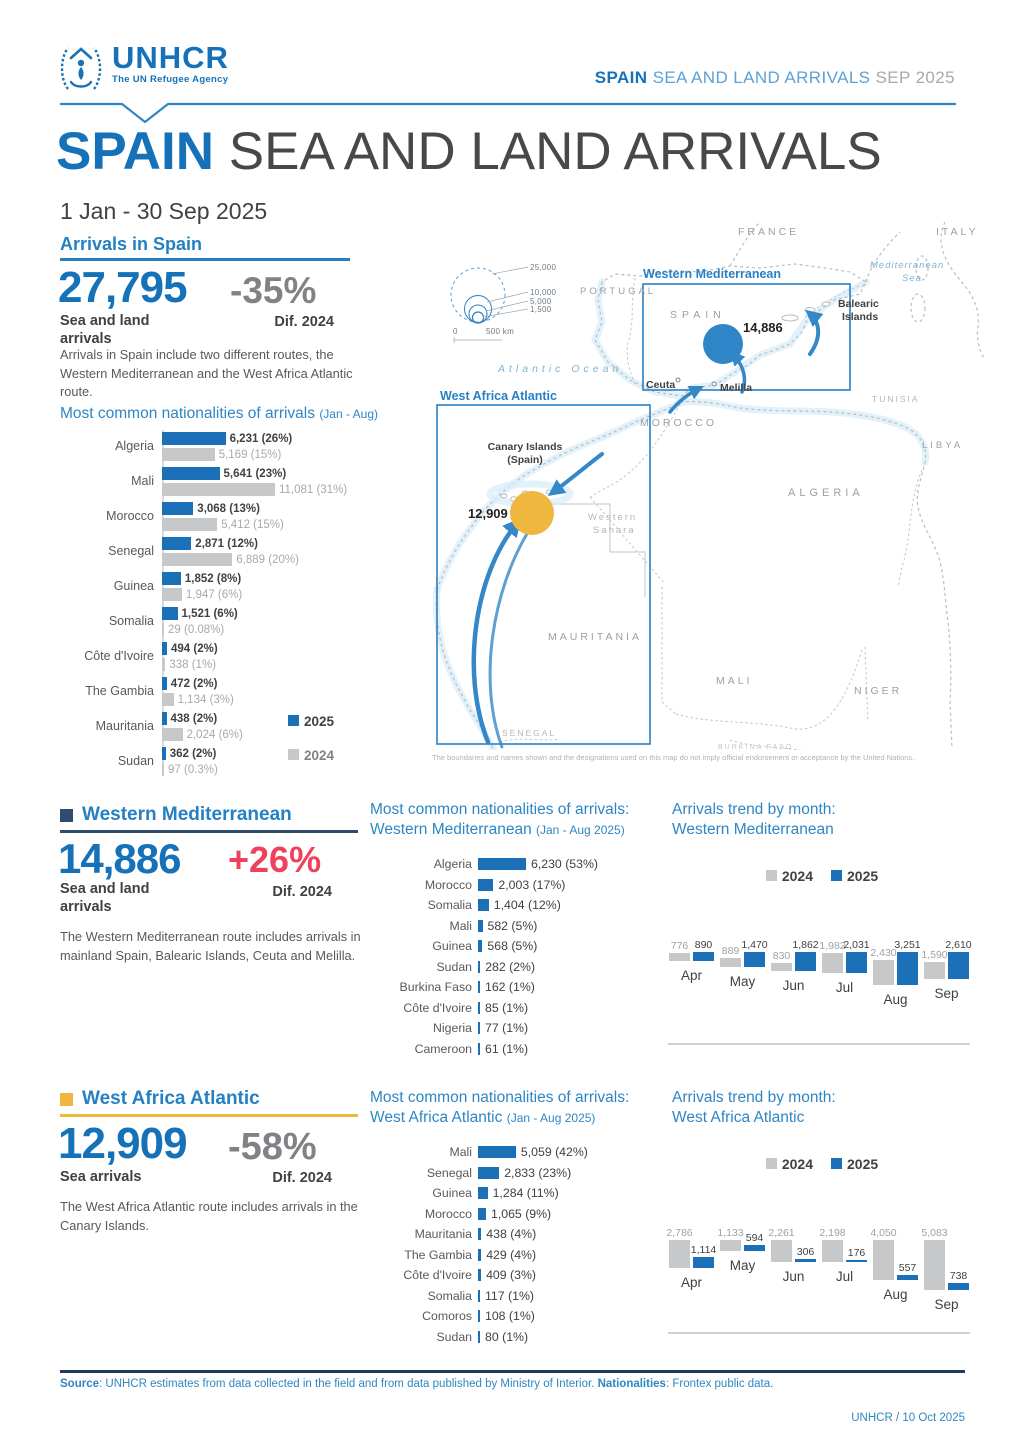  What do you see at coordinates (319, 755) in the screenshot?
I see `legend-2024-label: 2024` at bounding box center [319, 755].